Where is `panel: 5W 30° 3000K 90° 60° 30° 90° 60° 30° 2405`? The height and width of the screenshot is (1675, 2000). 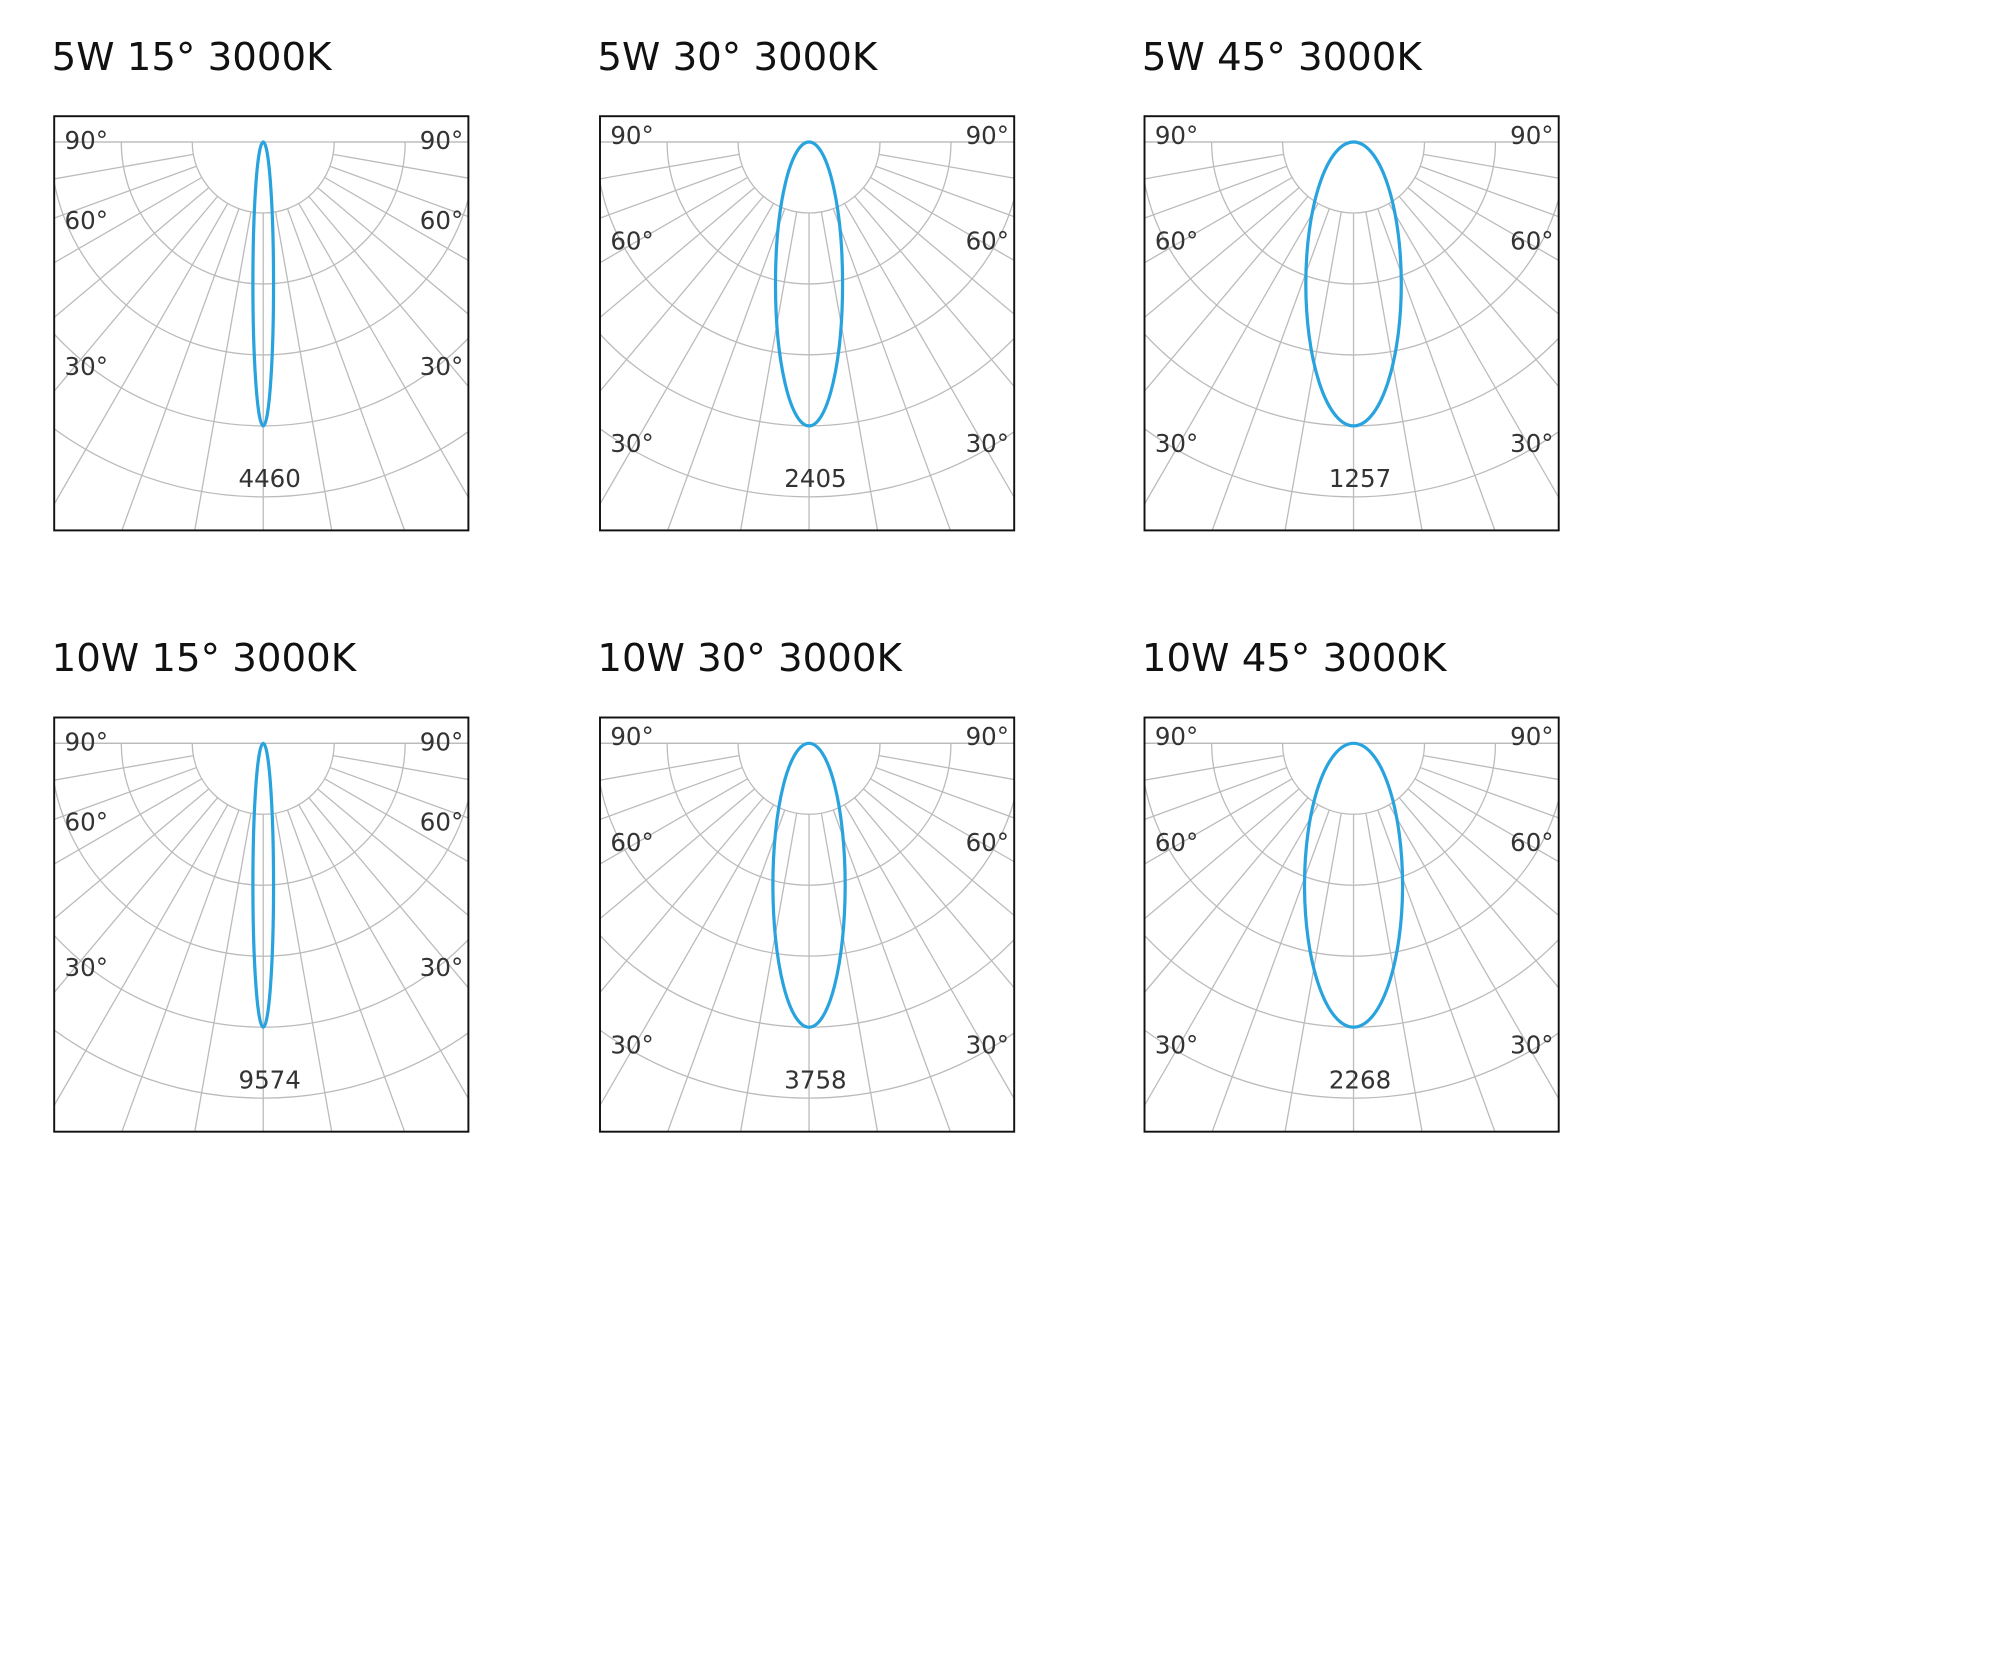 panel: 5W 30° 3000K 90° 60° 30° 90° 60° 30° 2405 is located at coordinates (806, 283).